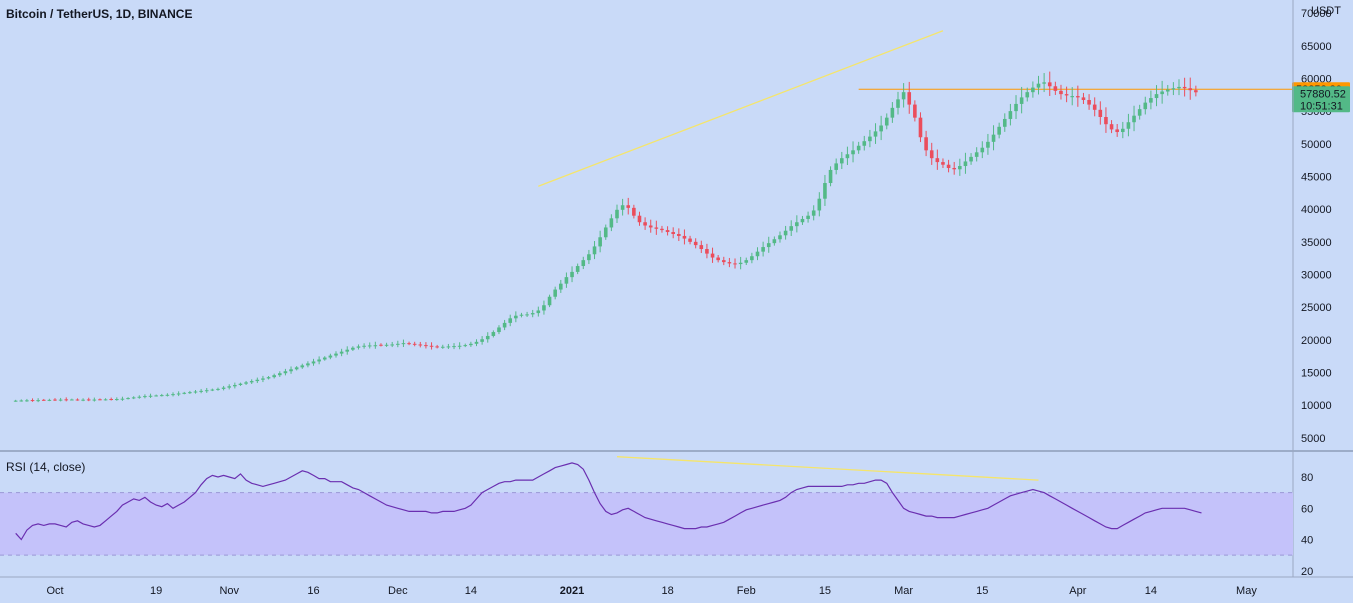 Image resolution: width=1353 pixels, height=603 pixels. I want to click on price-tick-label: 15000, so click(1316, 374).